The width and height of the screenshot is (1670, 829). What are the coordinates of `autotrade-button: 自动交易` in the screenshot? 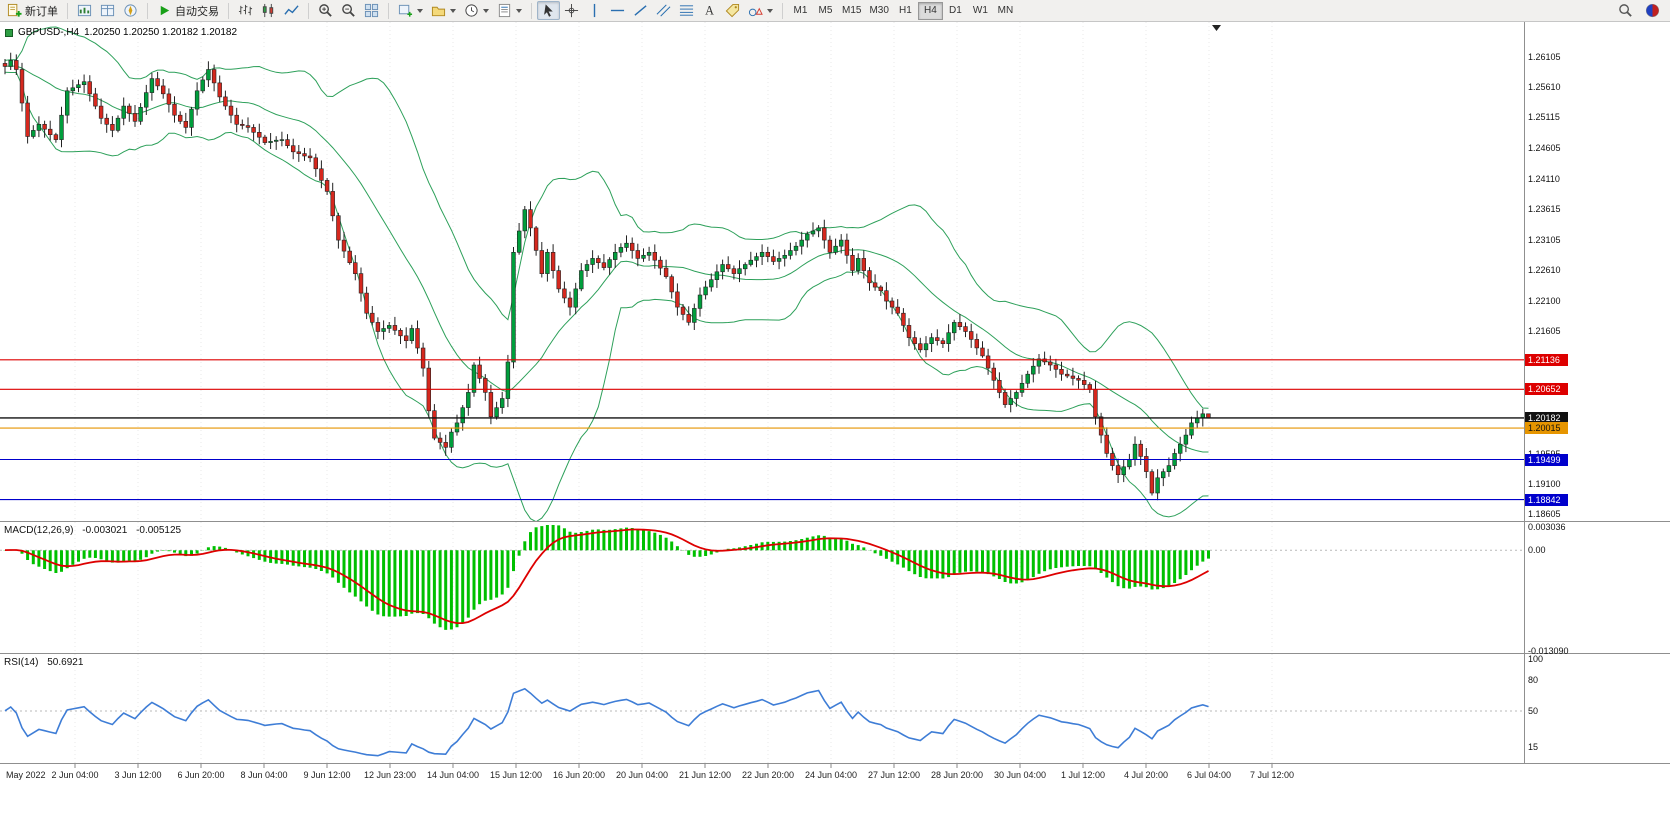 It's located at (188, 10).